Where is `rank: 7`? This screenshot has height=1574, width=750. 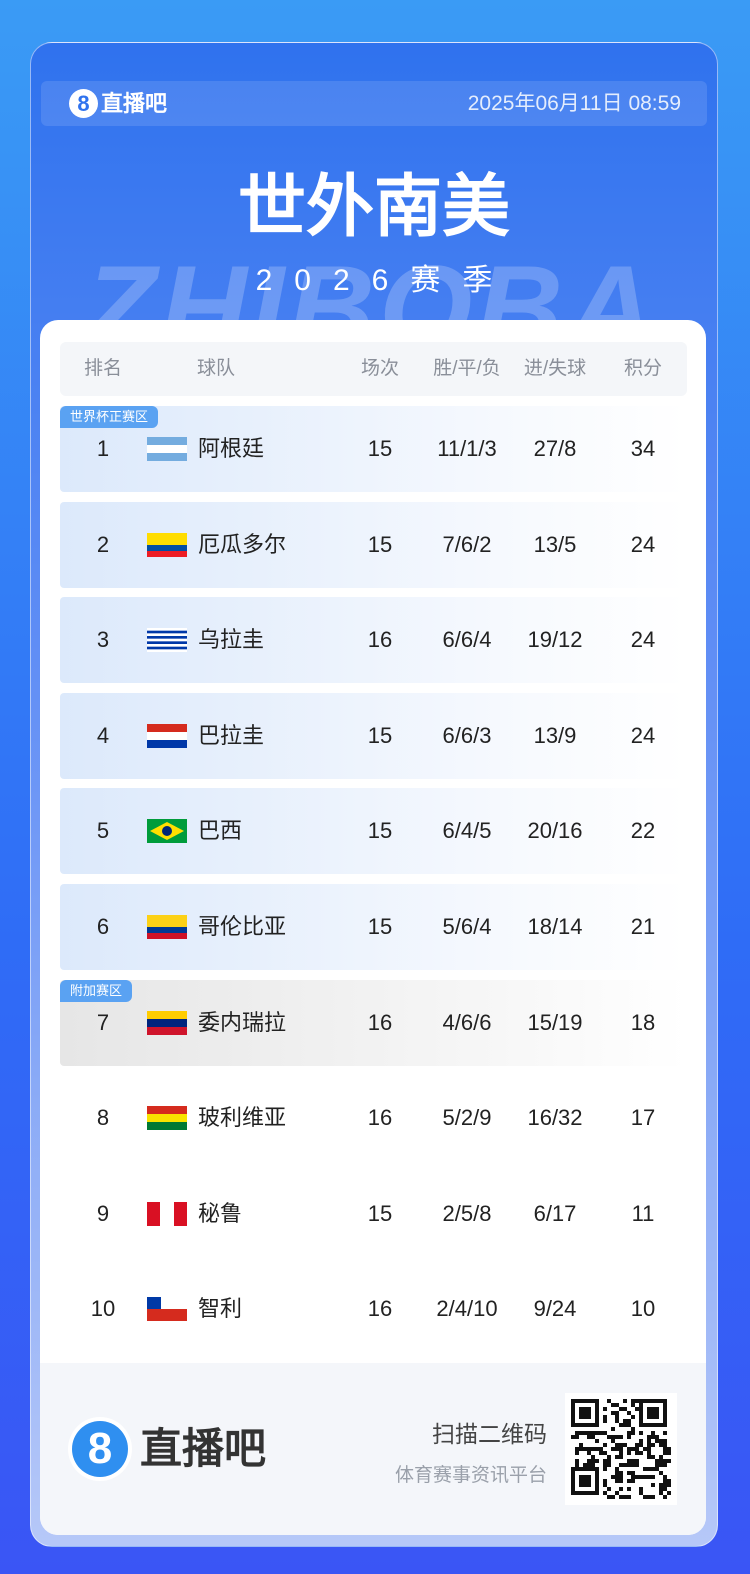
rank: 7 is located at coordinates (103, 1022).